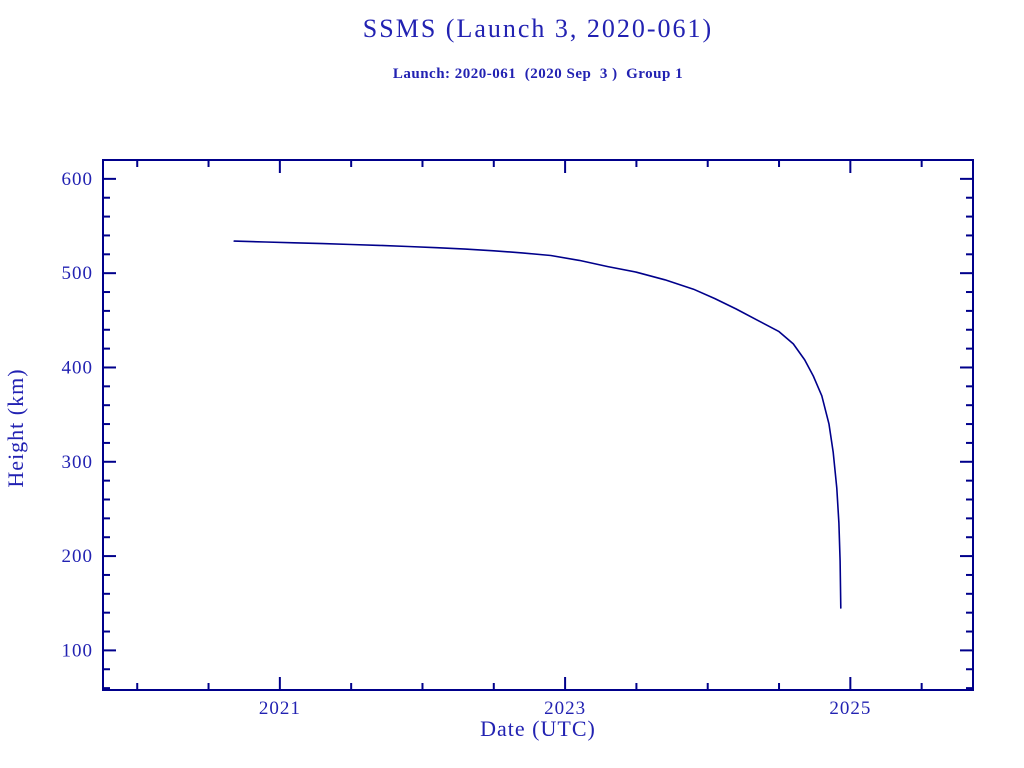 The width and height of the screenshot is (1024, 768). Describe the element at coordinates (78, 367) in the screenshot. I see `y-tick-label: 400` at that location.